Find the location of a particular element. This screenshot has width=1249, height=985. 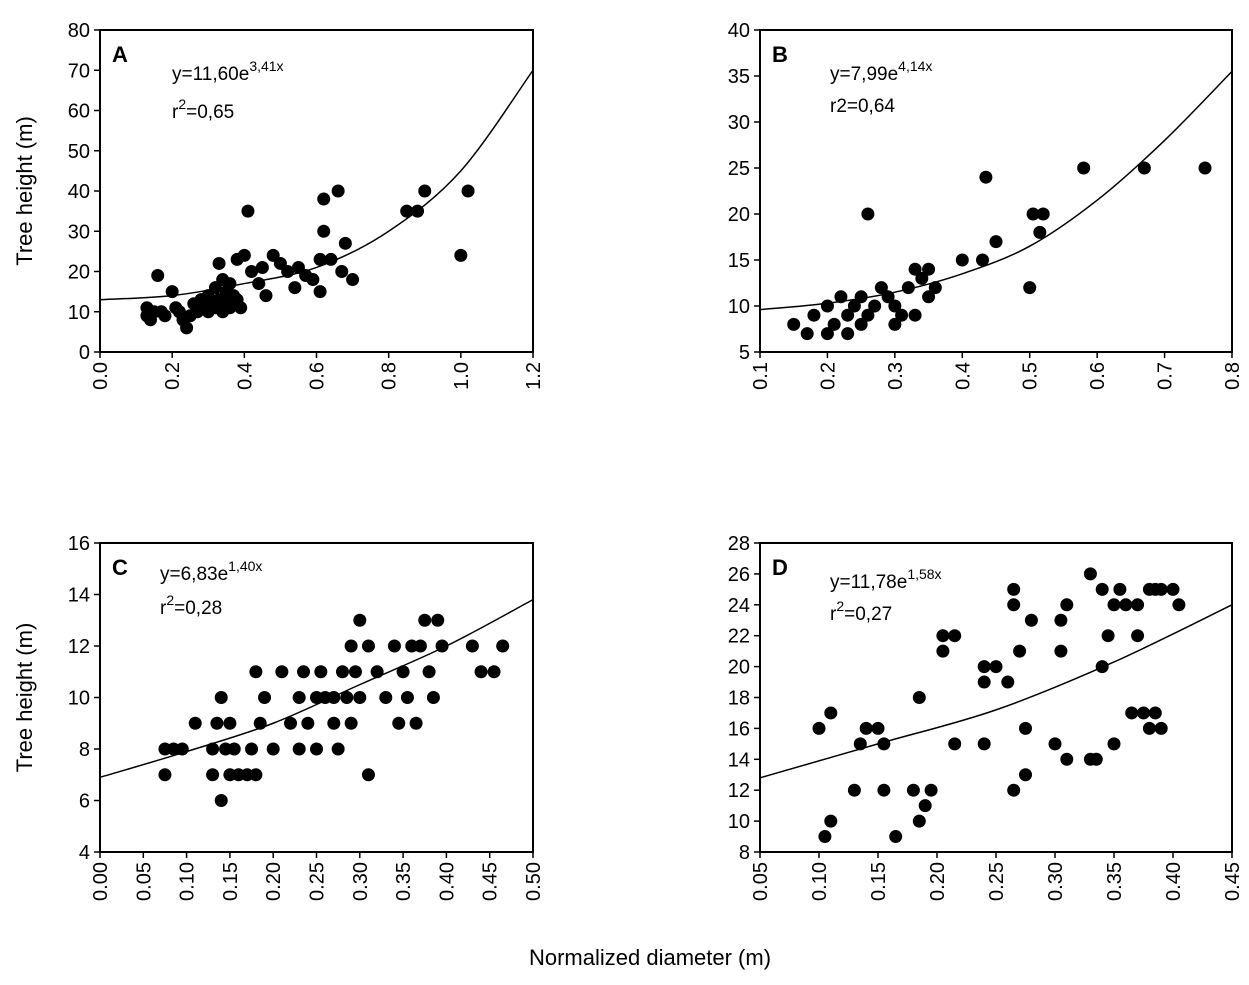

y-tick-label: 12 is located at coordinates (739, 791).